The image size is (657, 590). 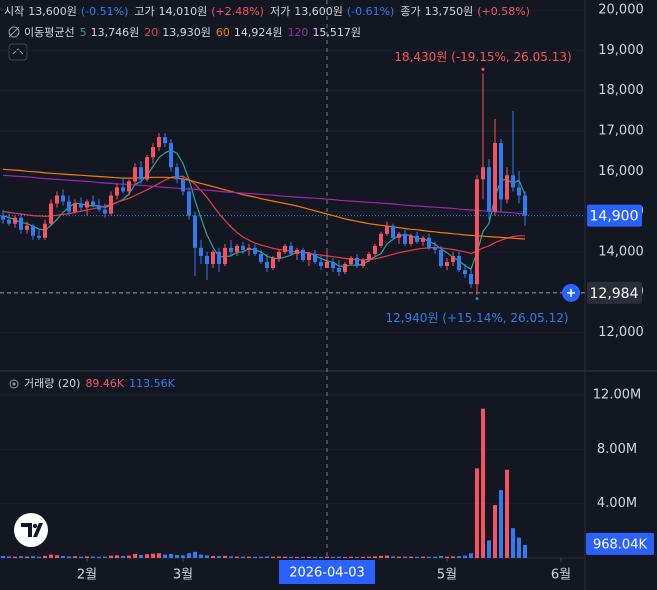 I want to click on y-tick-label: 12.00M, so click(x=617, y=395).